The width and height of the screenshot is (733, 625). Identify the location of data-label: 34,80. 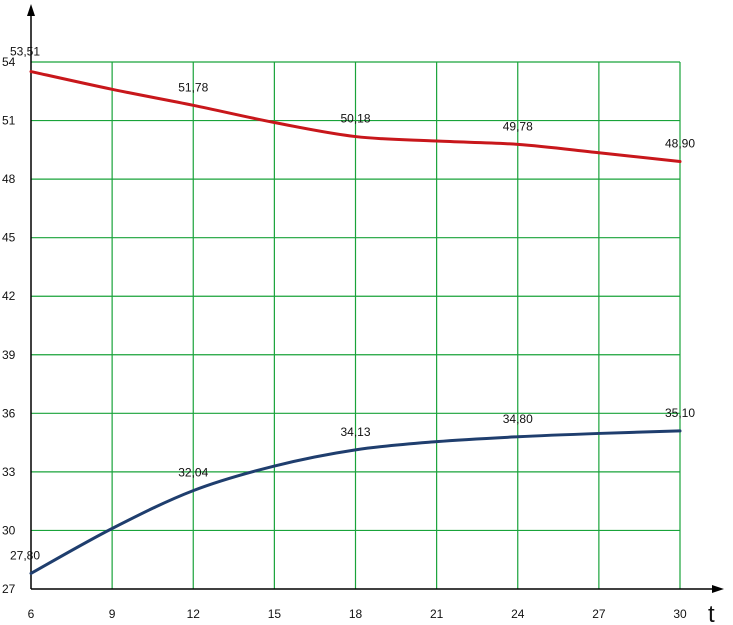
(518, 419).